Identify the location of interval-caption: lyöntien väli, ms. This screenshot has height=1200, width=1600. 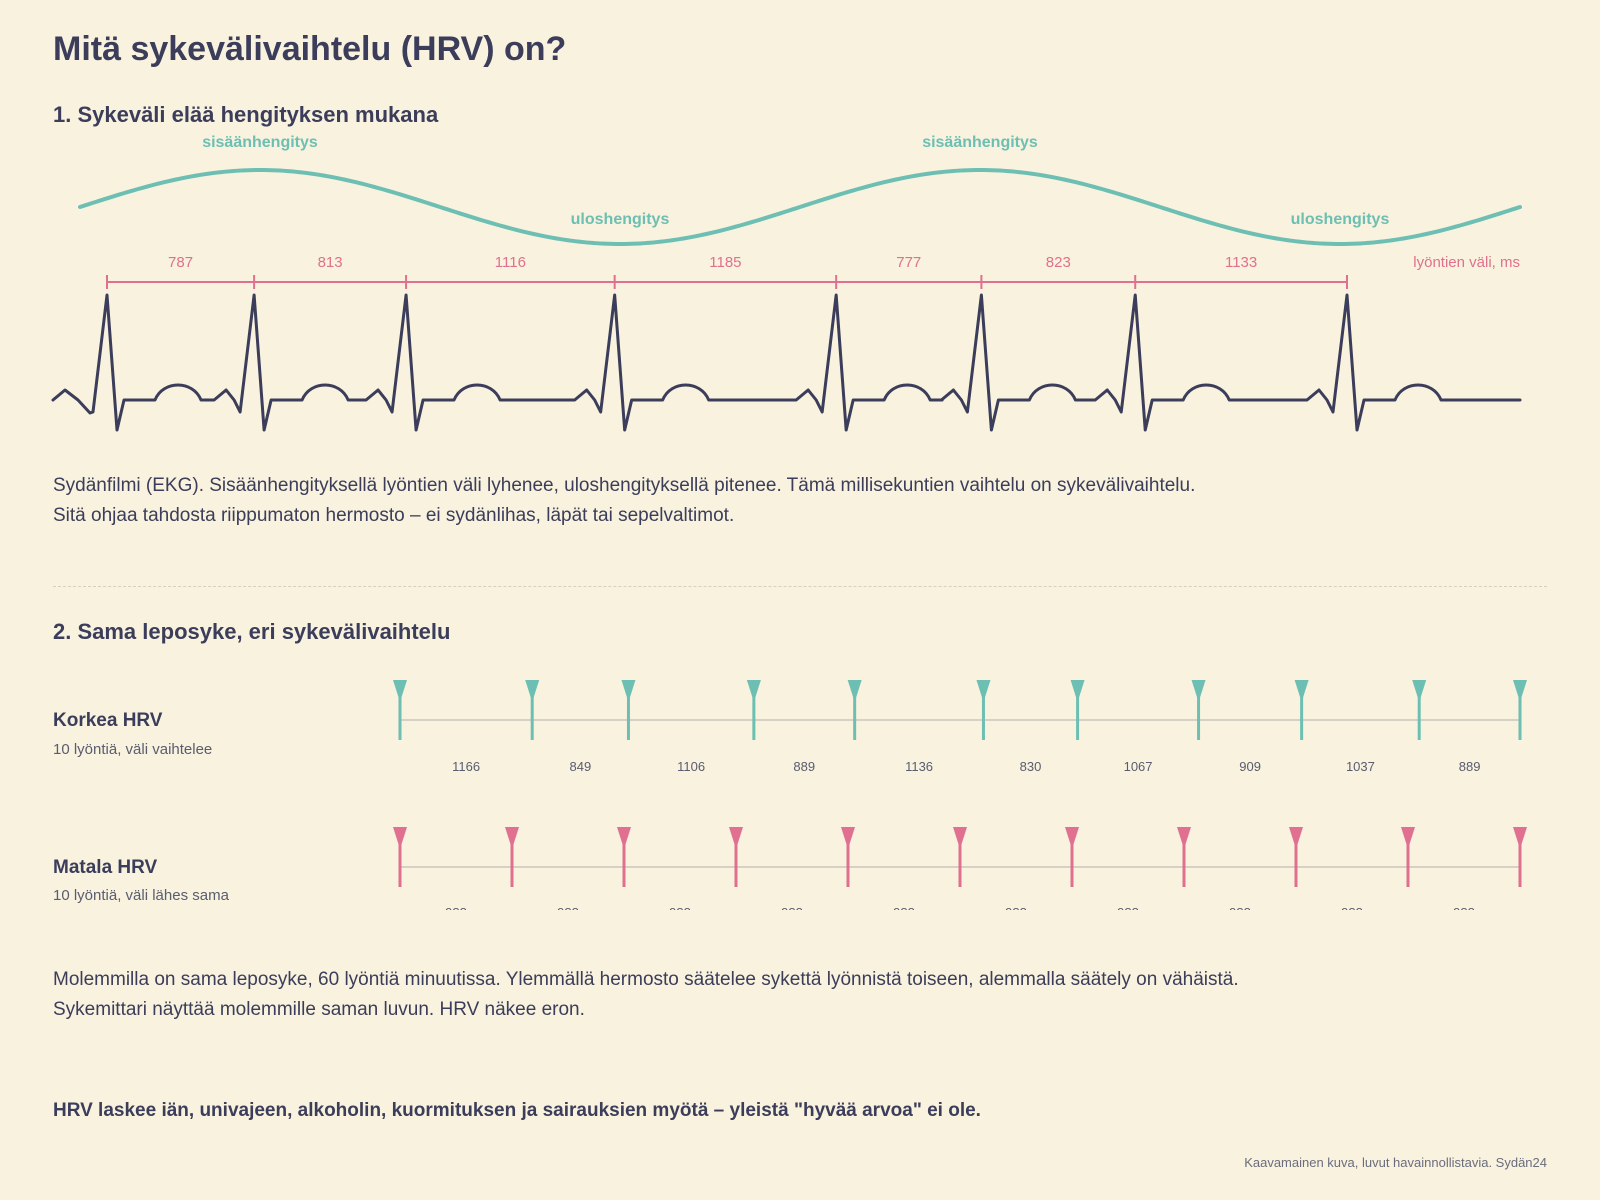
(1466, 262).